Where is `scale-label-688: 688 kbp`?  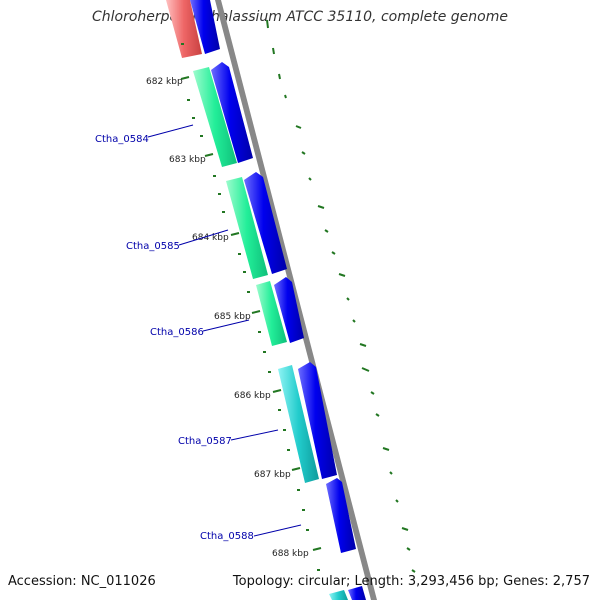 scale-label-688: 688 kbp is located at coordinates (290, 554).